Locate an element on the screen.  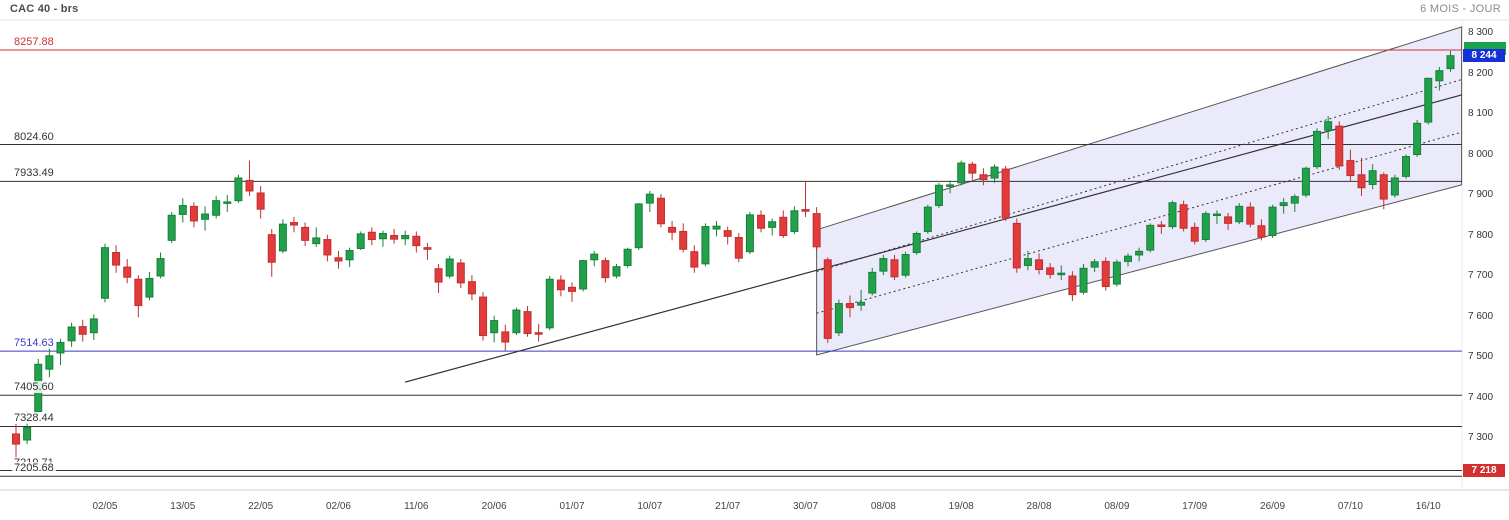
level-label: 7933.49 is located at coordinates (34, 173).